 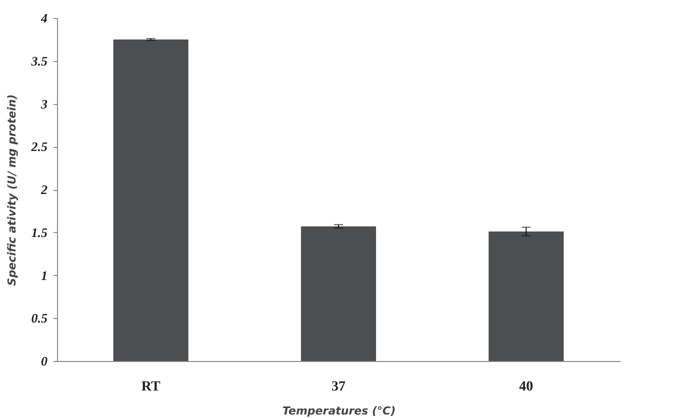 What do you see at coordinates (44, 189) in the screenshot?
I see `y-tick-label: 2` at bounding box center [44, 189].